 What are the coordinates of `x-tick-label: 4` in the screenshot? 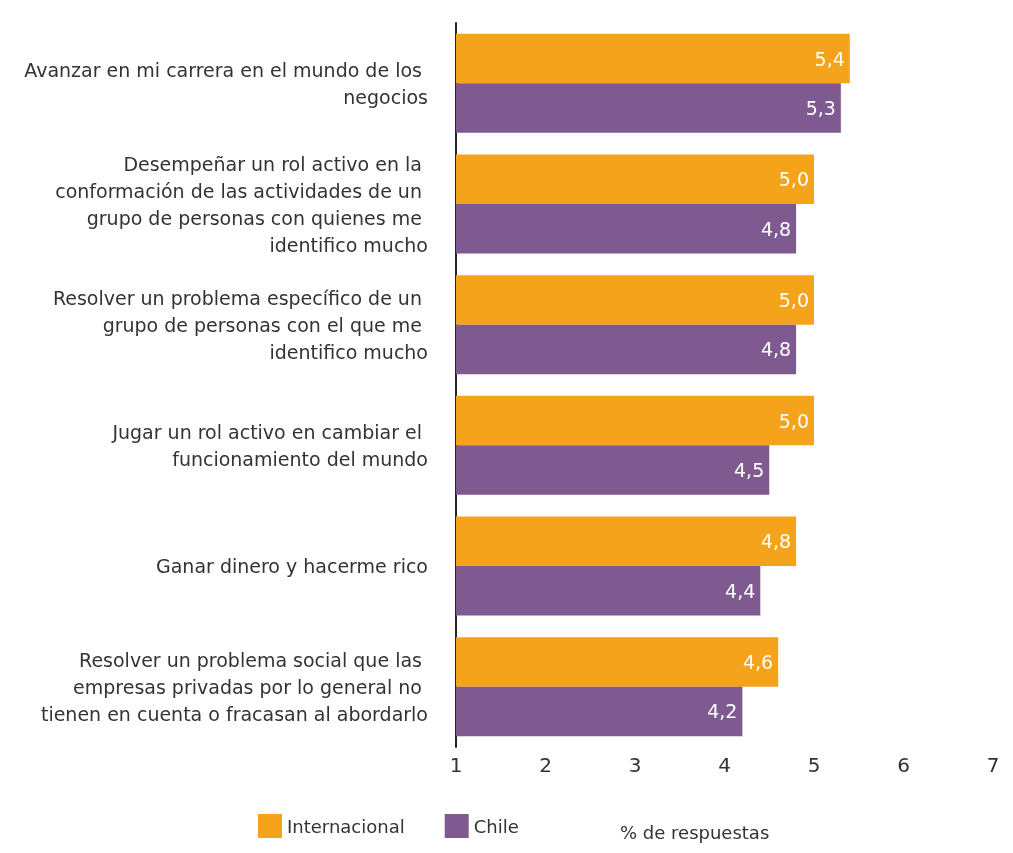 It's located at (724, 765).